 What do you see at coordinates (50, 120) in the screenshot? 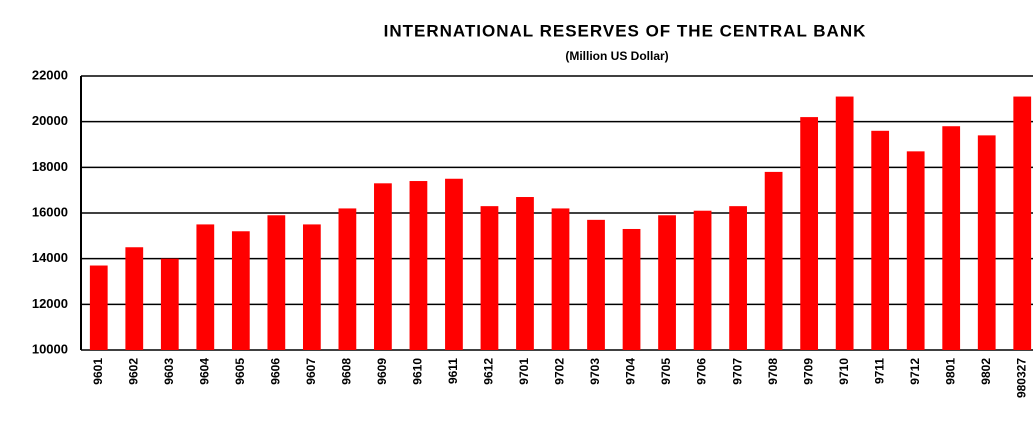
I see `y-tick-label: 20000` at bounding box center [50, 120].